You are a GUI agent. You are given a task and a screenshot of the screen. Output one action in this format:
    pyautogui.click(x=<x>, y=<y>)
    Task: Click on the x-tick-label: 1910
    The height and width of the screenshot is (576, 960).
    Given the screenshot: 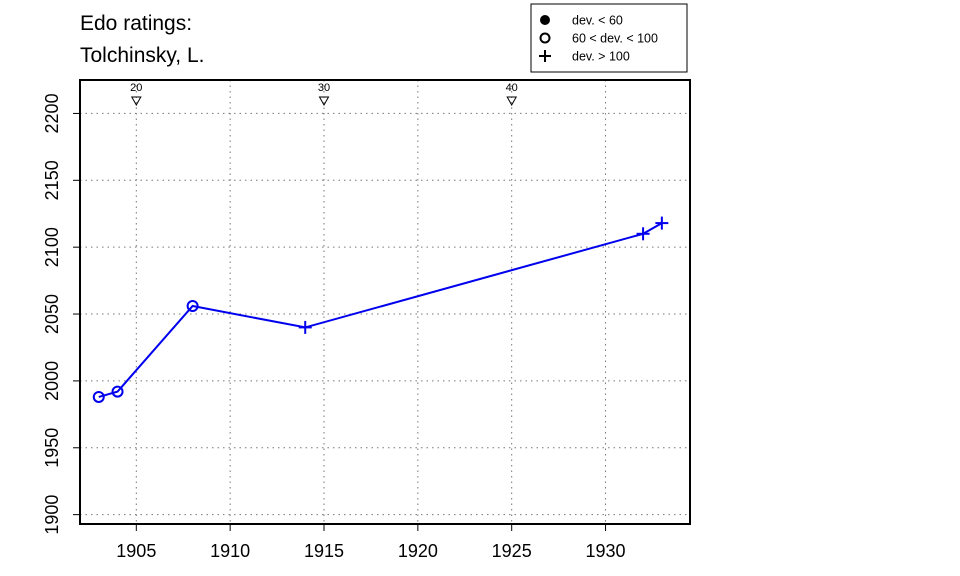 What is the action you would take?
    pyautogui.click(x=230, y=551)
    